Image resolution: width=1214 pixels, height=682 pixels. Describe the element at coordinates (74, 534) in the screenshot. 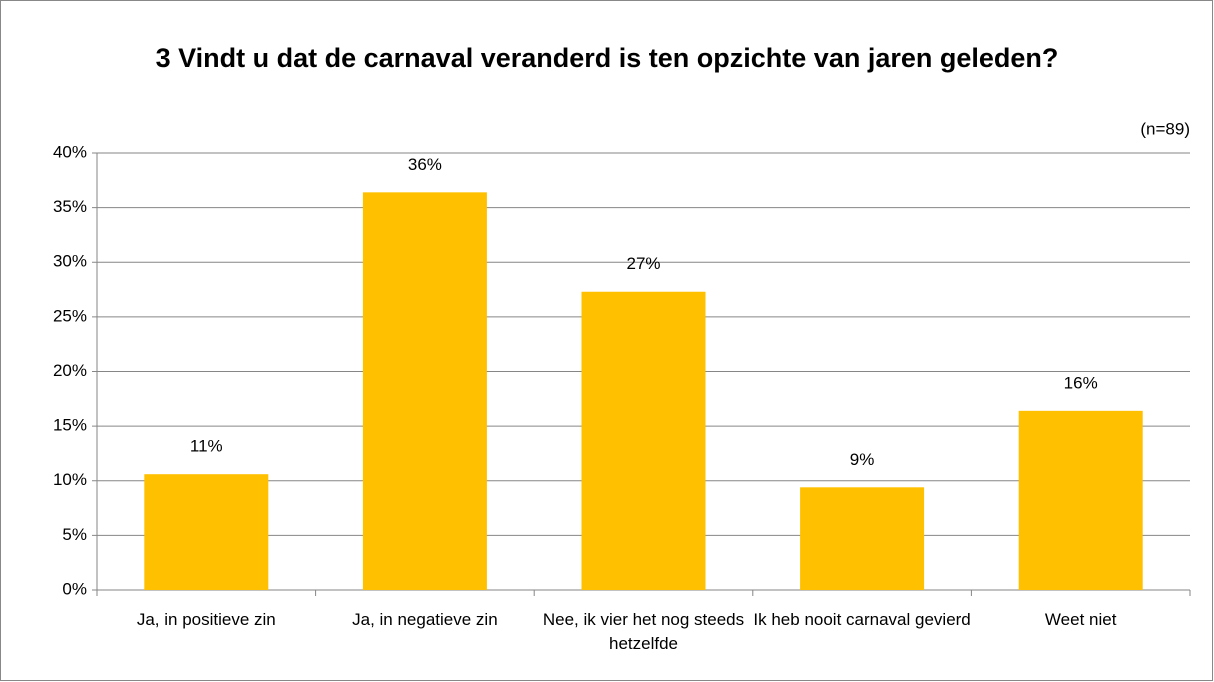

I see `y-tick-label: 5%` at that location.